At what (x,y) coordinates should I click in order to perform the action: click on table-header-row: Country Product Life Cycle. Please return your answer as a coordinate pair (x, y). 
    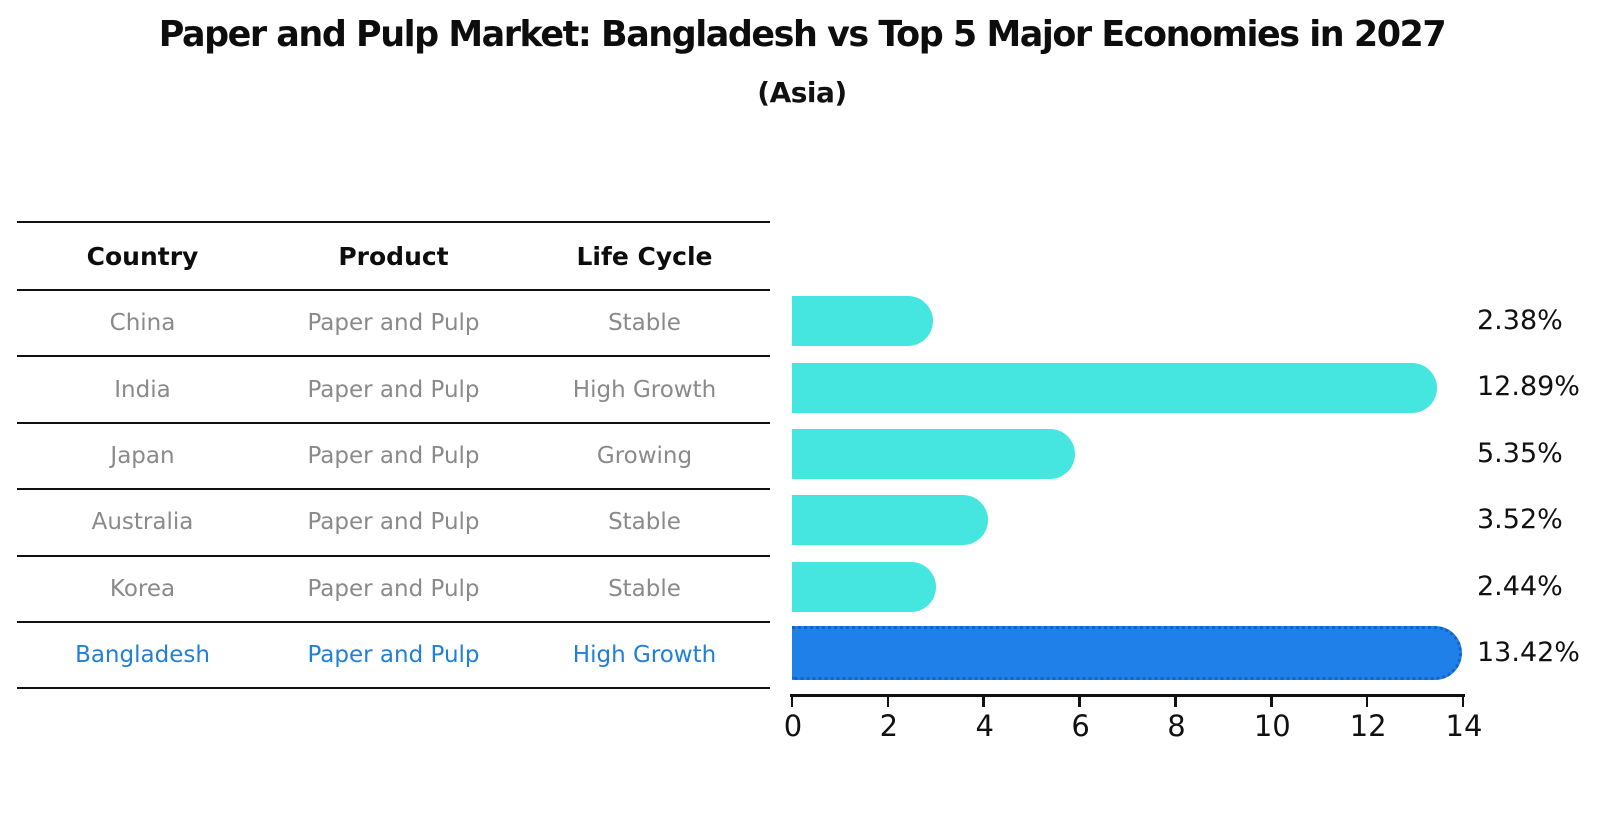
    Looking at the image, I should click on (393, 256).